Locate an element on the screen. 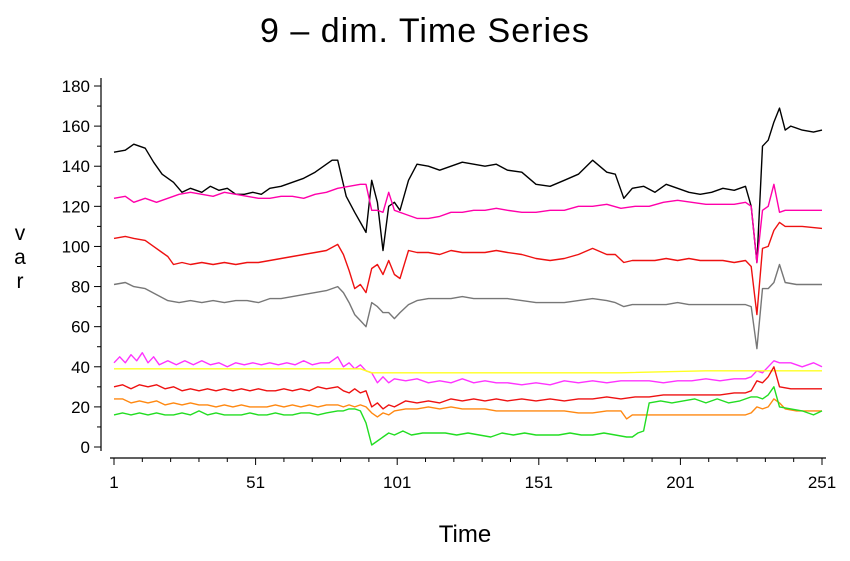  x-tick-label: 101 is located at coordinates (397, 482).